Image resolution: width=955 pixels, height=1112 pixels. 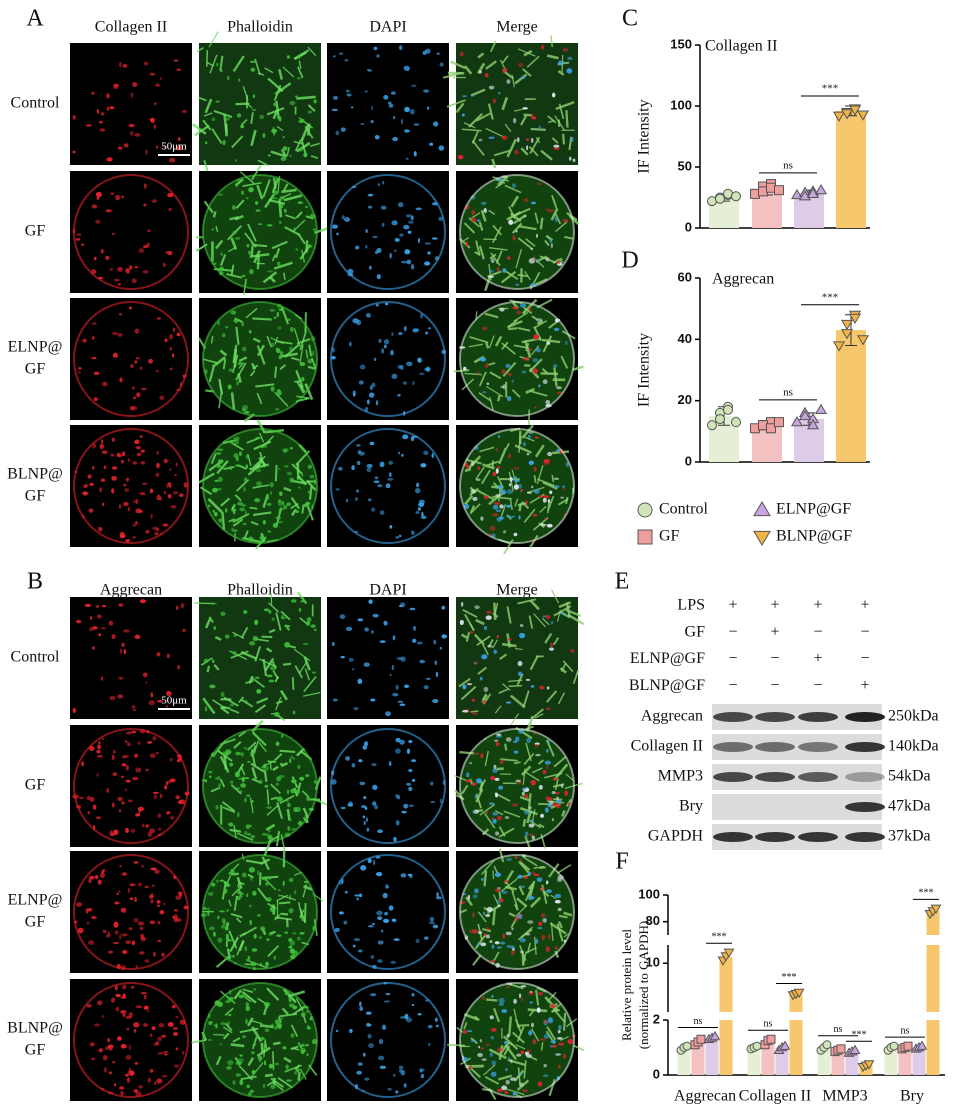 I want to click on x-tick-label: Aggrecan, so click(x=705, y=1096).